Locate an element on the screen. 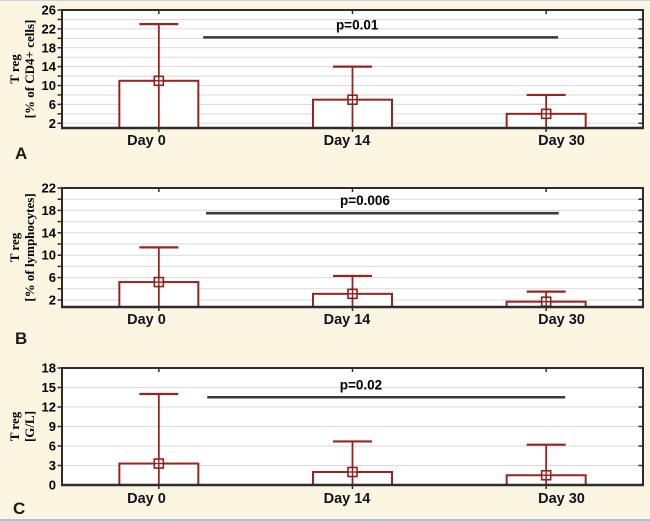  y-axis-title-line1-b: T reg is located at coordinates (14, 247).